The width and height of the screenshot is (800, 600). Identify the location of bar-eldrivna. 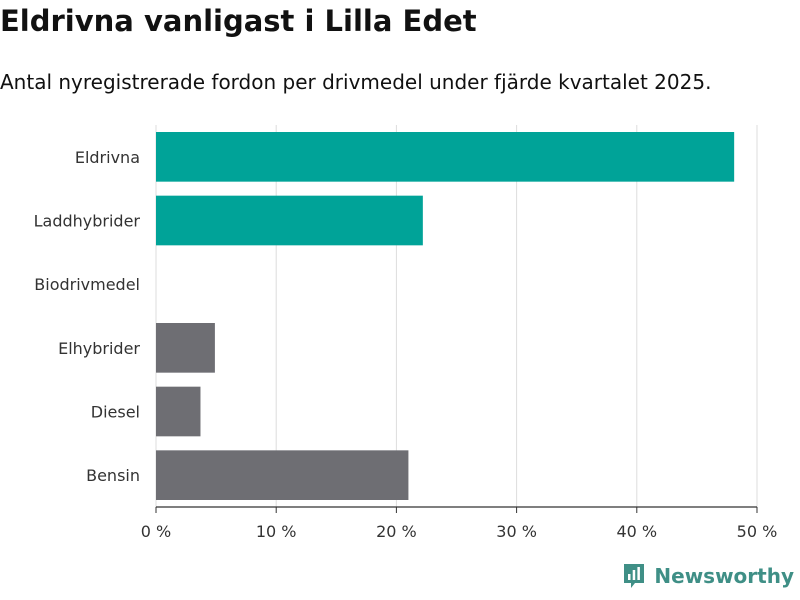
(445, 157).